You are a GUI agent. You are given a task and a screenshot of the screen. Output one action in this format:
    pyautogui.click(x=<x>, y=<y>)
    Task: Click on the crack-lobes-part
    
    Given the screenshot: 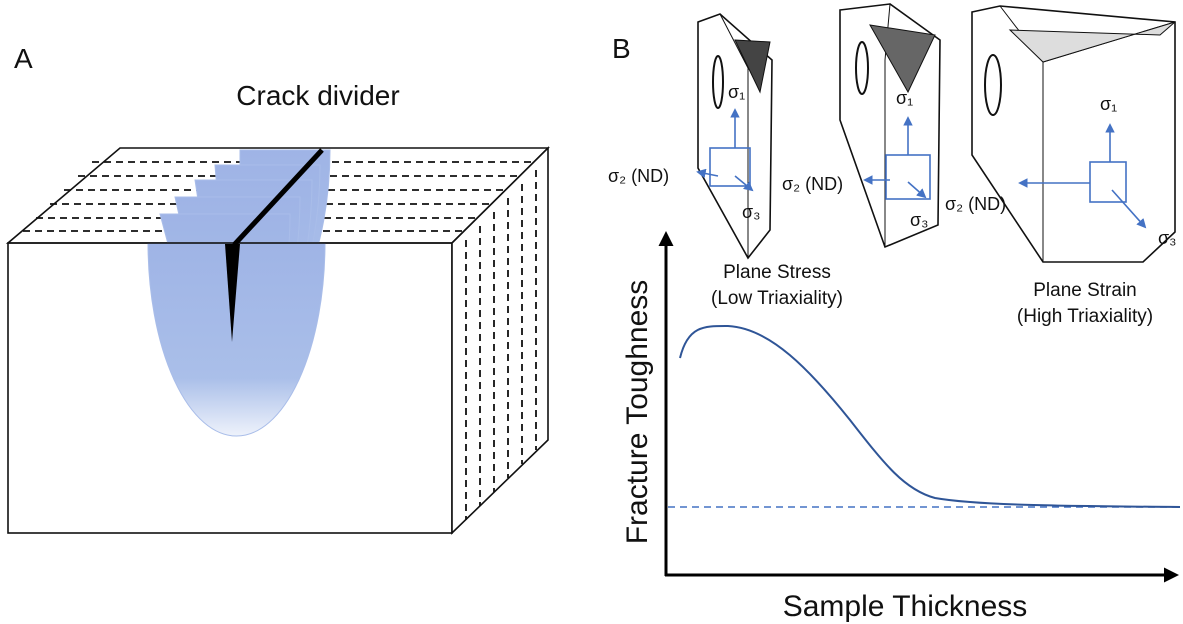 What is the action you would take?
    pyautogui.click(x=236, y=339)
    